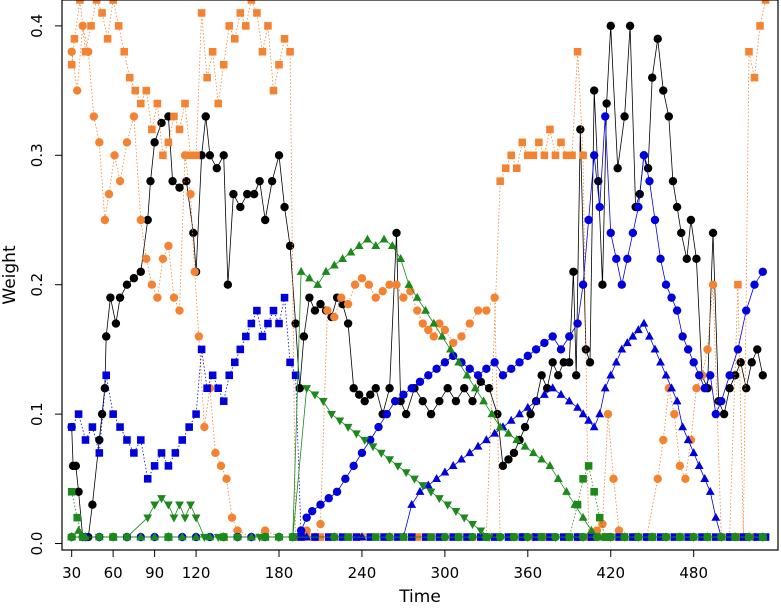 The image size is (781, 609). Describe the element at coordinates (610, 573) in the screenshot. I see `x-tick-label-420: 420` at that location.